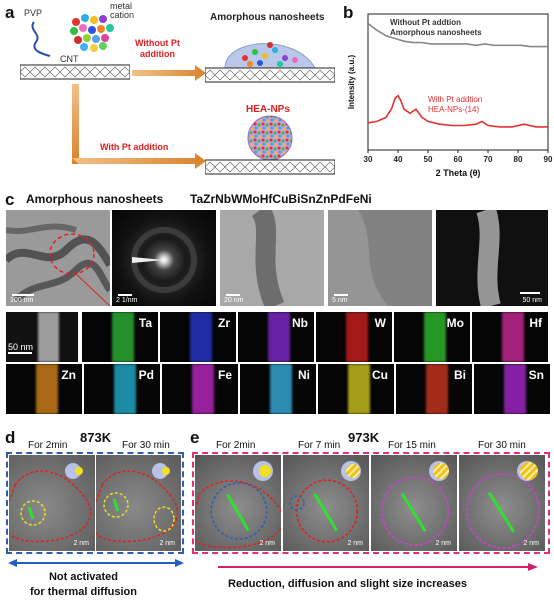 The height and width of the screenshot is (600, 554). Describe the element at coordinates (512, 389) in the screenshot. I see `eds-map-sn: Sn` at that location.